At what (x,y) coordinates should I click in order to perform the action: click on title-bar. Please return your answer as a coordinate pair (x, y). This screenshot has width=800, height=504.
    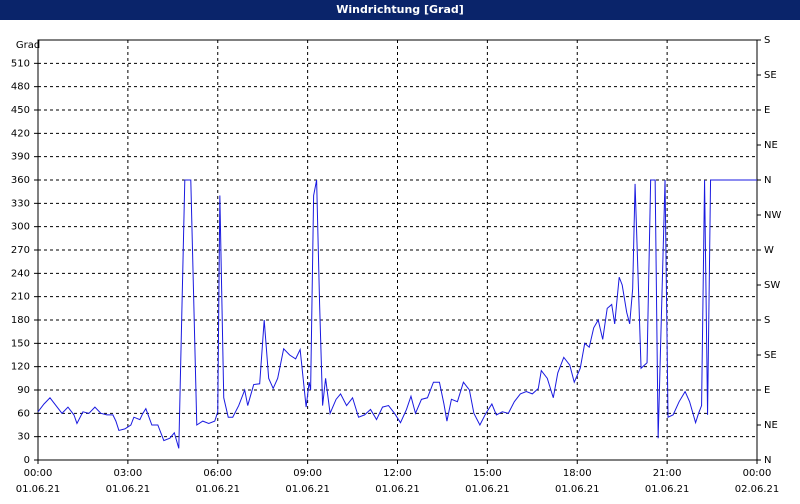
    Looking at the image, I should click on (400, 10).